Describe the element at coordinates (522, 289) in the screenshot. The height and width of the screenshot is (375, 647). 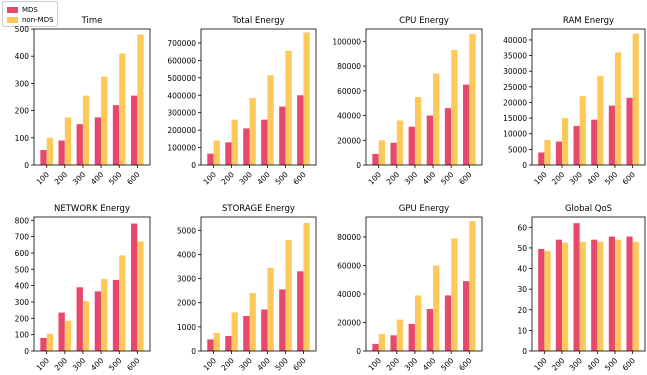
I see `y-tick-label: 30` at that location.